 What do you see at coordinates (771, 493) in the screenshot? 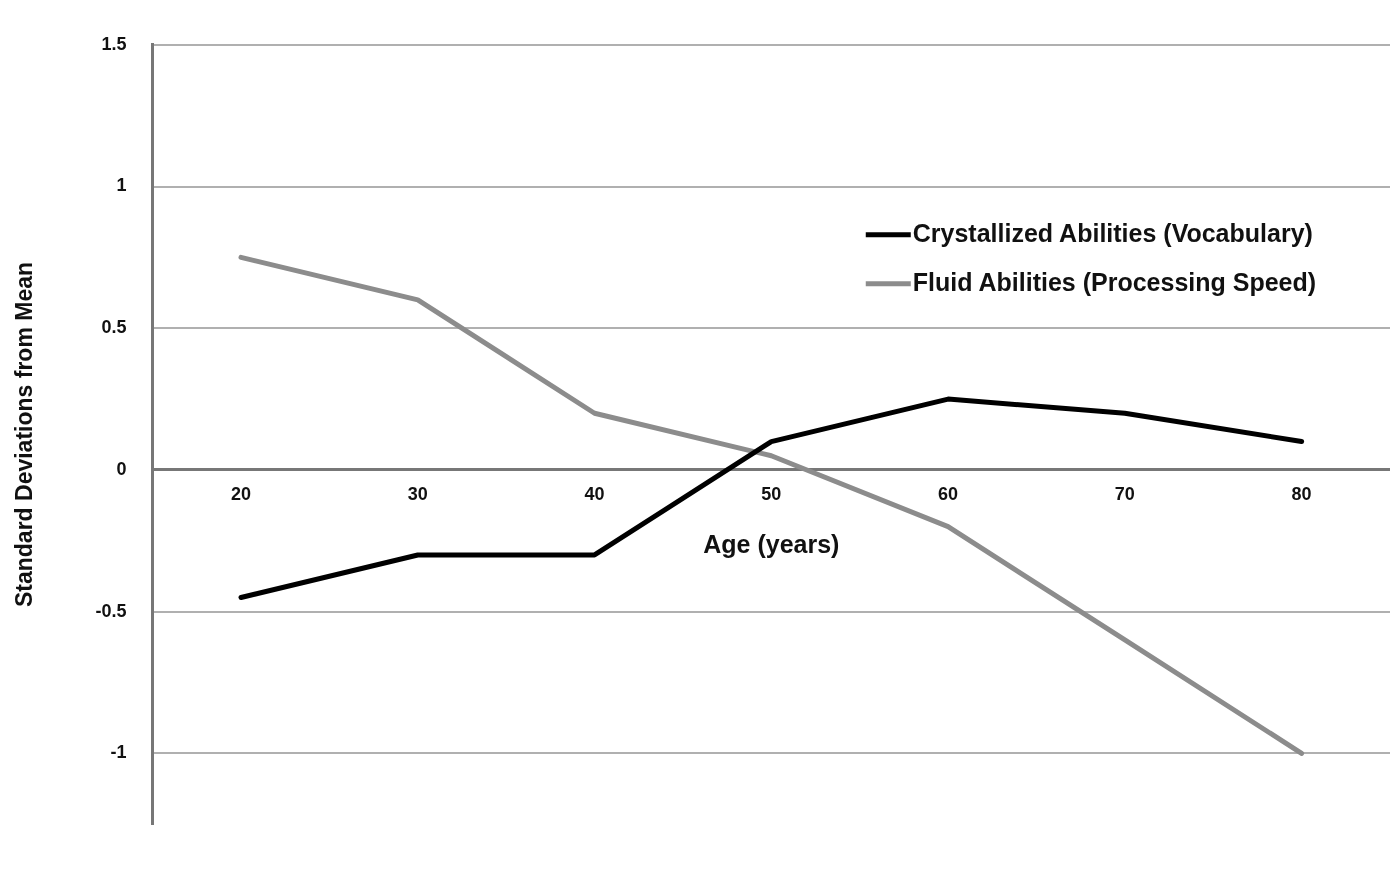
I see `x-tick-label: 50` at bounding box center [771, 493].